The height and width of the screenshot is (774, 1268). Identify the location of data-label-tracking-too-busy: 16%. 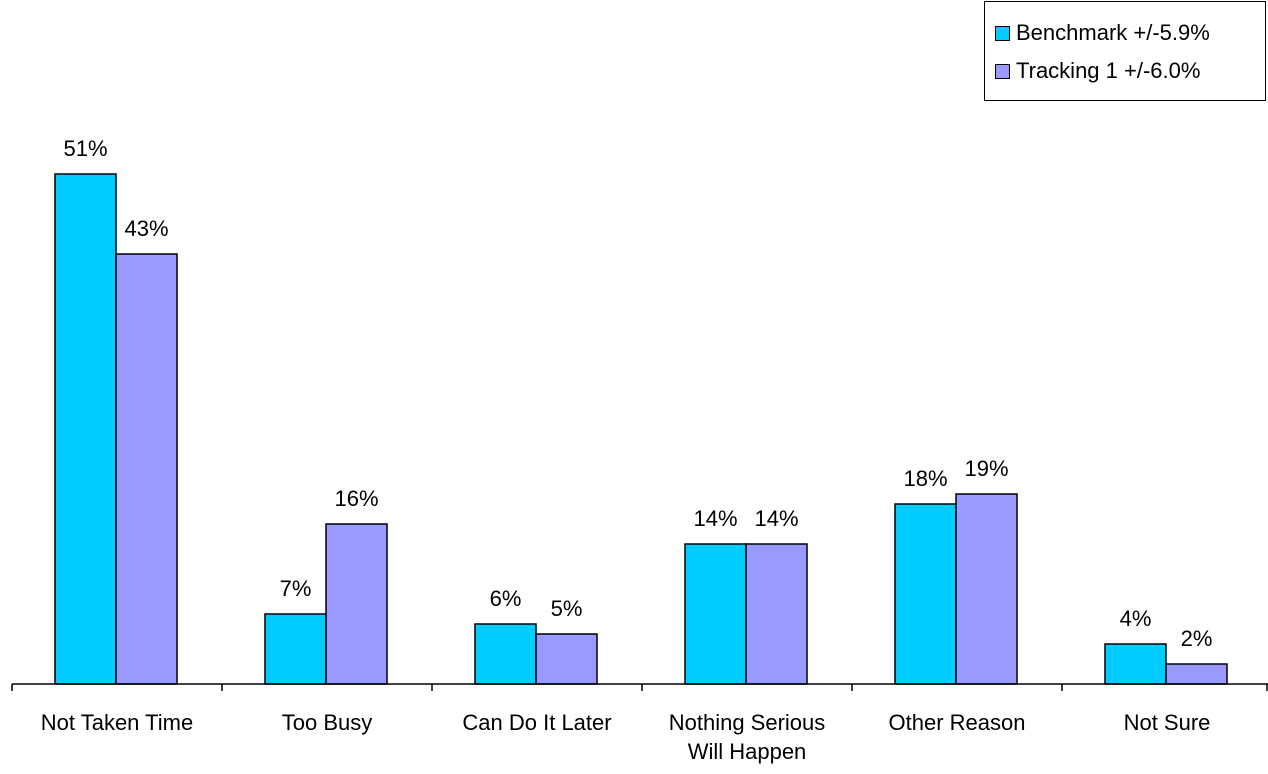
(356, 498).